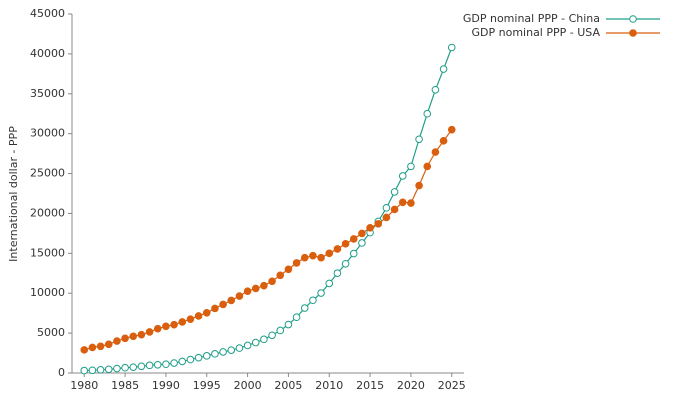  Describe the element at coordinates (411, 385) in the screenshot. I see `x-tick-label: 2020` at that location.